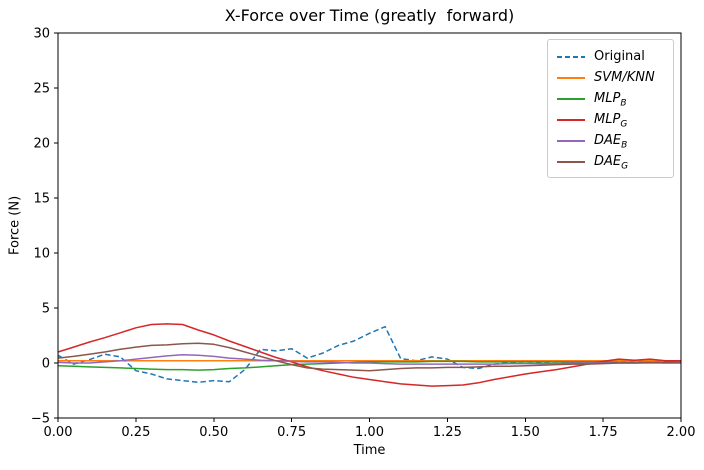  Describe the element at coordinates (41, 254) in the screenshot. I see `y-tick-label: 10` at that location.